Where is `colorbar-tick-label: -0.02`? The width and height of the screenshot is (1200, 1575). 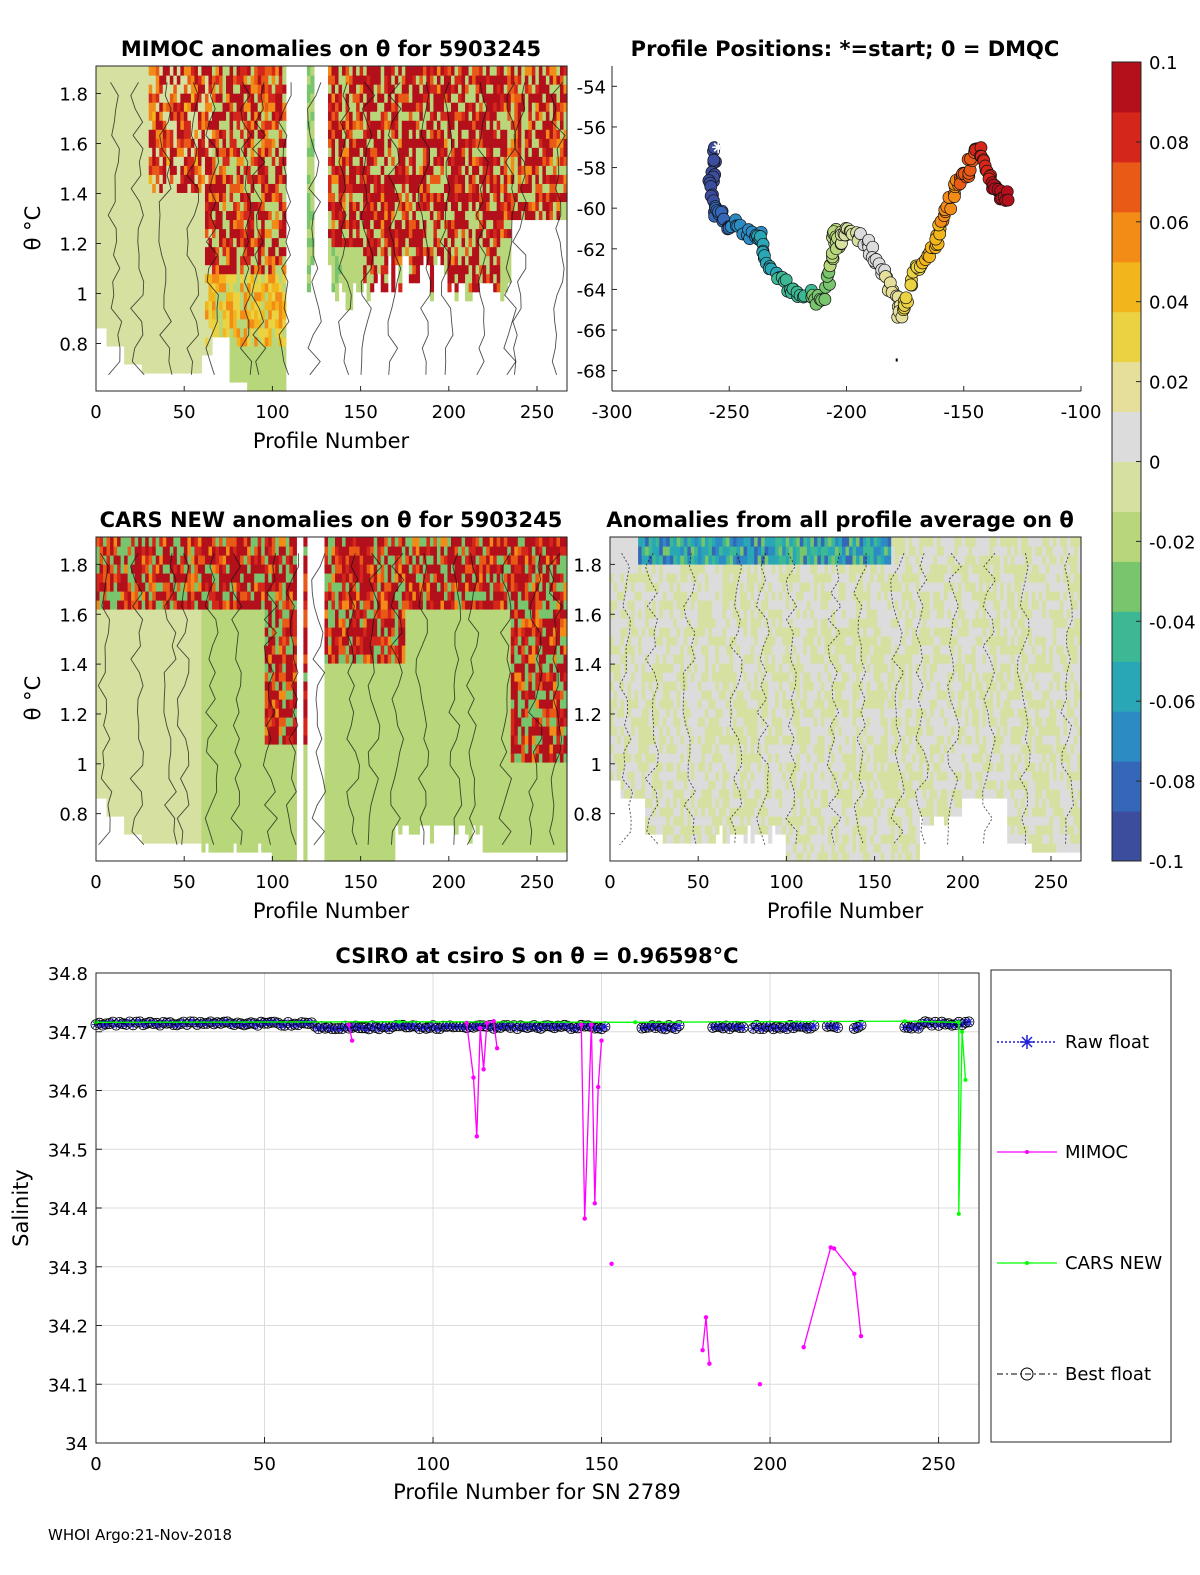 colorbar-tick-label: -0.02 is located at coordinates (1172, 542).